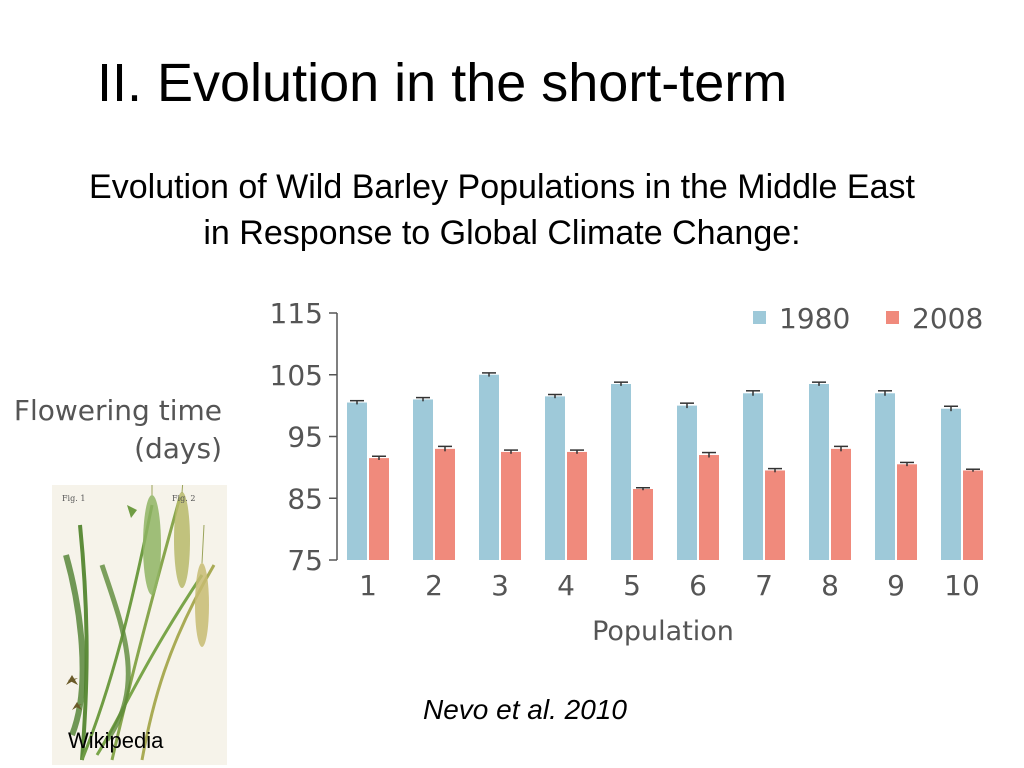 The width and height of the screenshot is (1024, 768). What do you see at coordinates (892, 317) in the screenshot?
I see `legend-swatch-2008` at bounding box center [892, 317].